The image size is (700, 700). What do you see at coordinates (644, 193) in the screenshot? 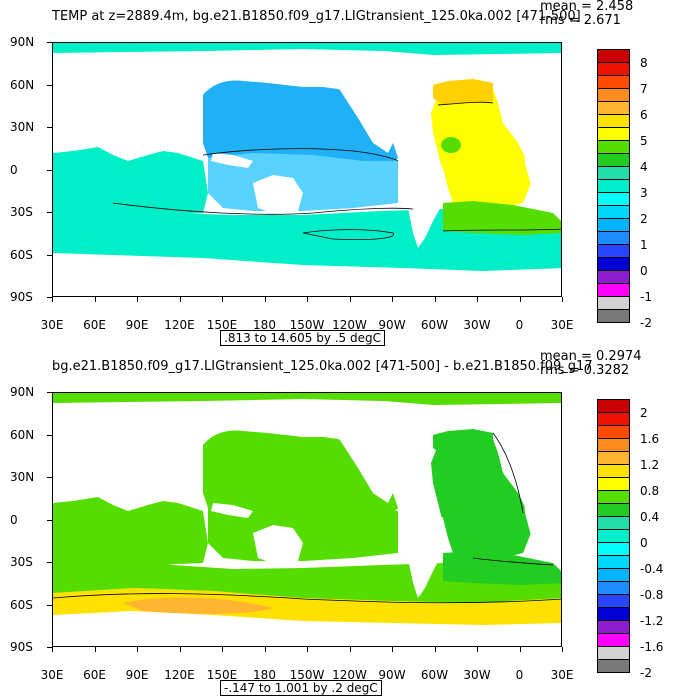
I see `colorbar-label: 3` at bounding box center [644, 193].